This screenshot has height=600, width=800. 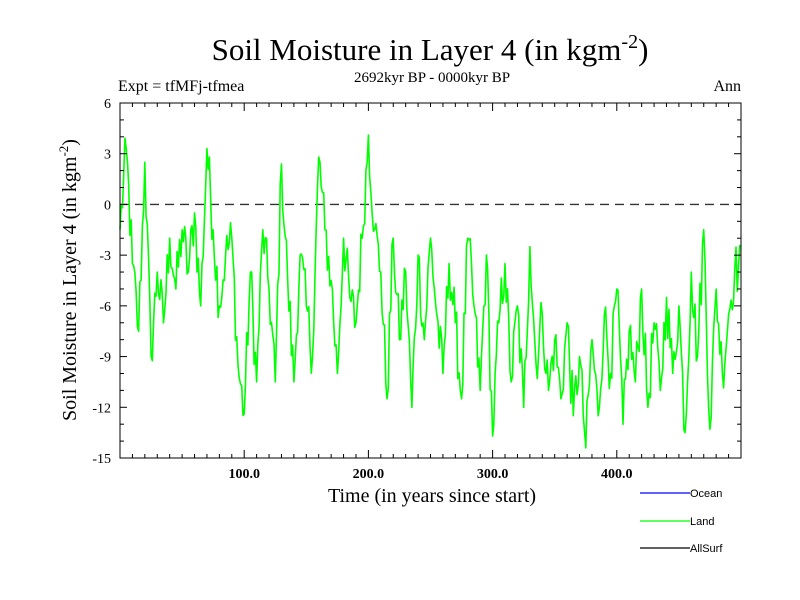 What do you see at coordinates (107, 205) in the screenshot?
I see `y-tick-label: 0` at bounding box center [107, 205].